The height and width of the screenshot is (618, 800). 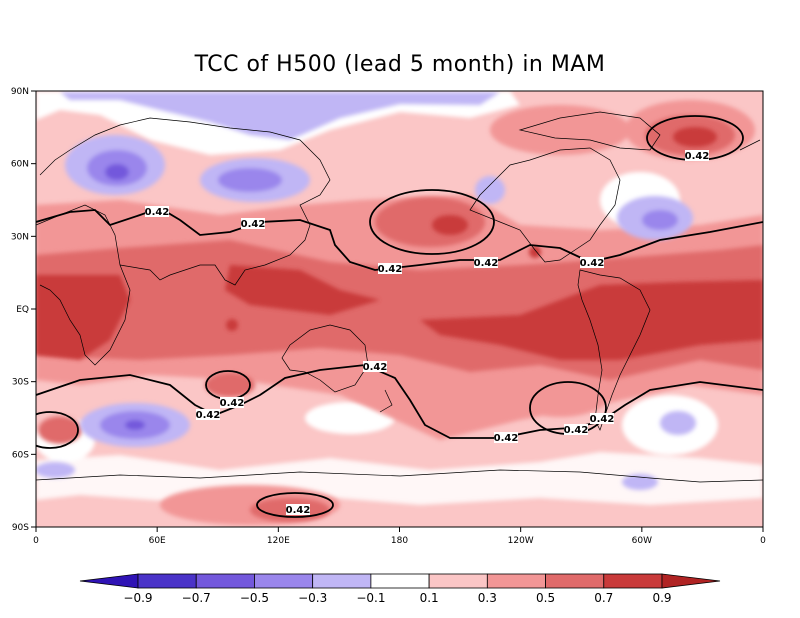 I want to click on colorbar-label: −0.1, so click(x=370, y=598).